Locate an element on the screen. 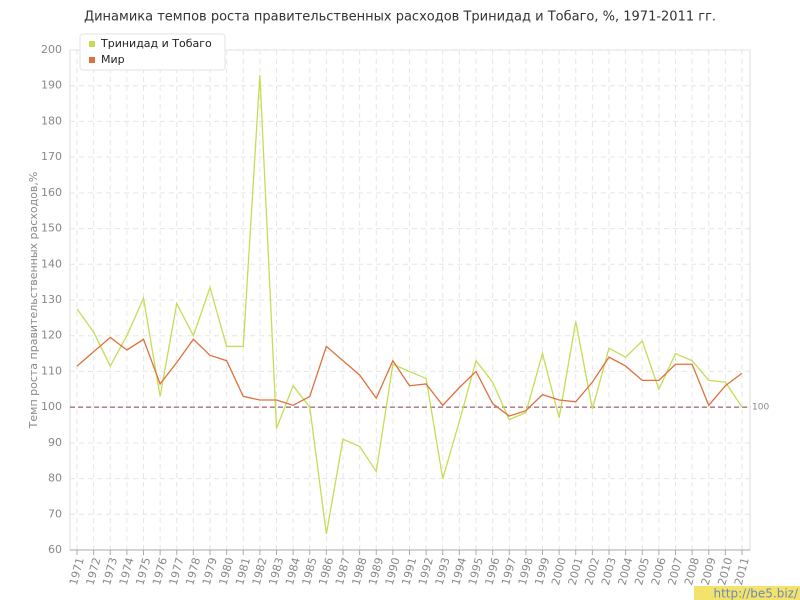 The image size is (800, 600). y-tick-label: 170 is located at coordinates (51, 156).